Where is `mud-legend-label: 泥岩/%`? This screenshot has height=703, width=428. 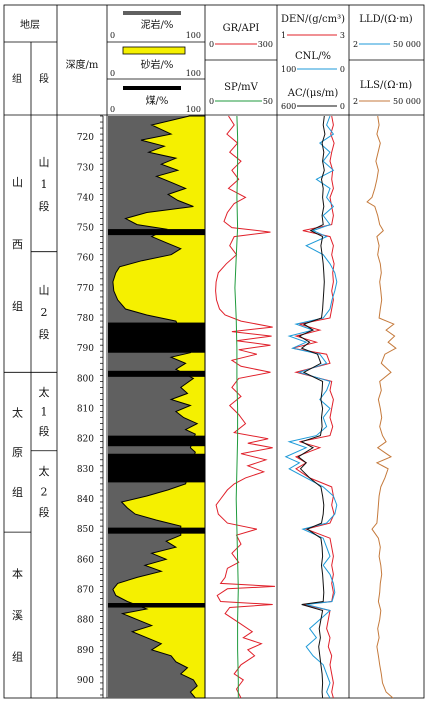
mud-legend-label: 泥岩/% is located at coordinates (157, 24).